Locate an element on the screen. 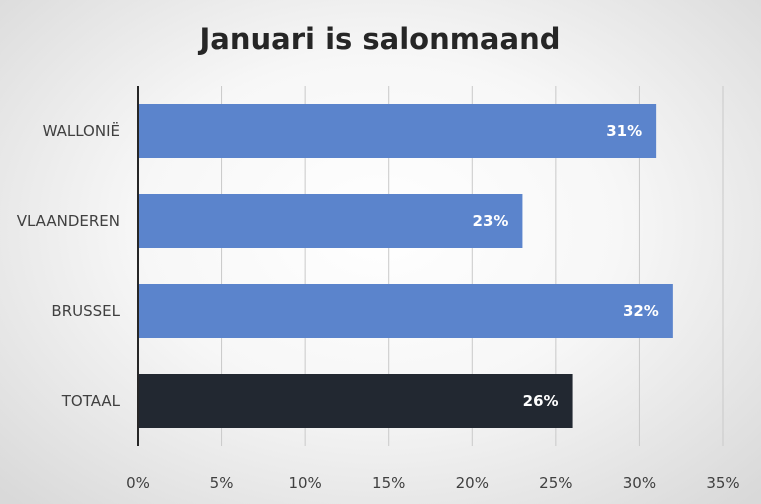 Image resolution: width=761 pixels, height=504 pixels. data-label: 23% is located at coordinates (491, 221).